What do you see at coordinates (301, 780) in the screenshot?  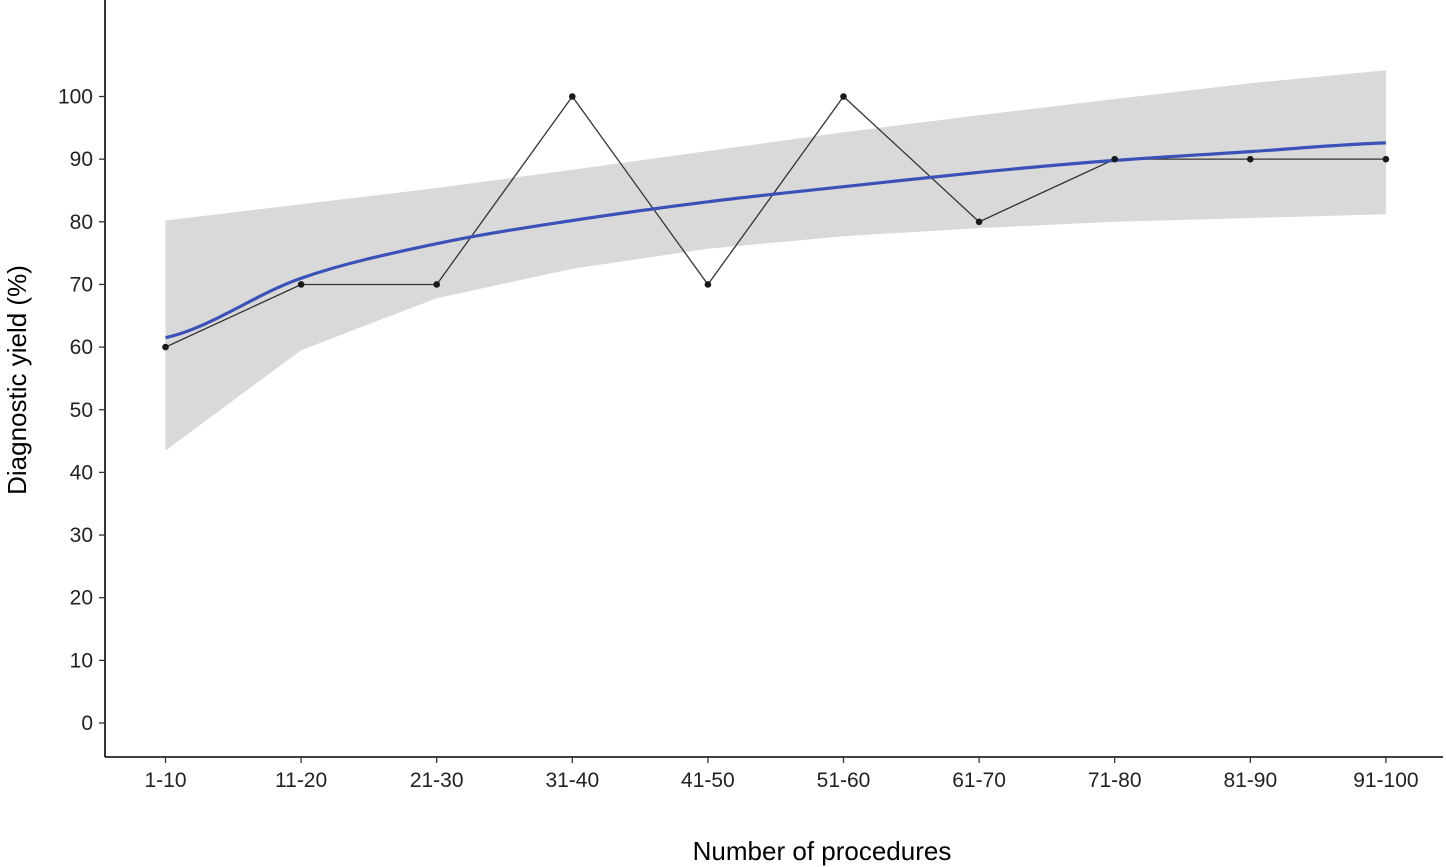 I see `x-tick-label: 11-20` at bounding box center [301, 780].